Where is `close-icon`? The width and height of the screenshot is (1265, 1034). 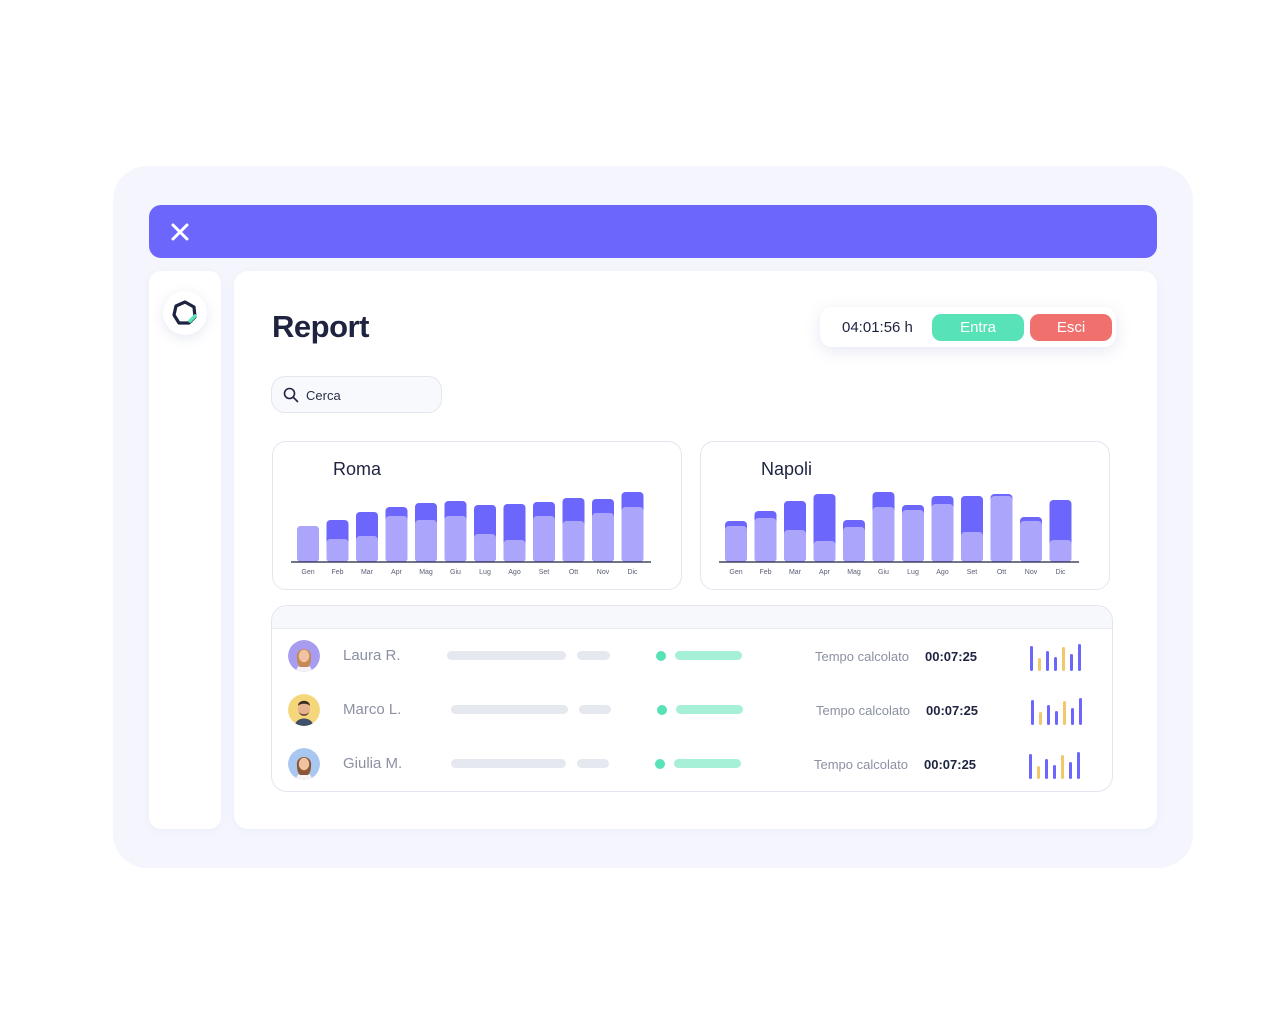 close-icon is located at coordinates (180, 232).